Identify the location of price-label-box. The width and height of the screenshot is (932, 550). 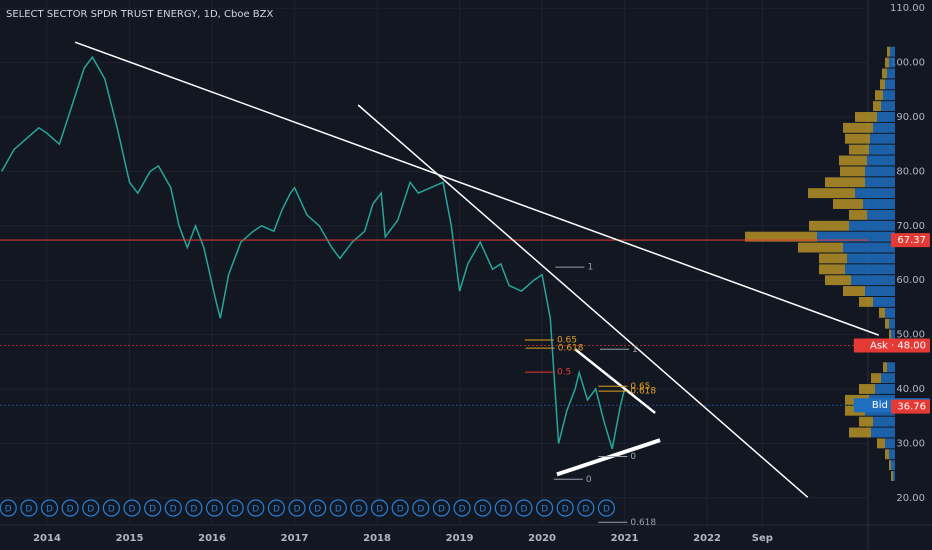
(910, 406).